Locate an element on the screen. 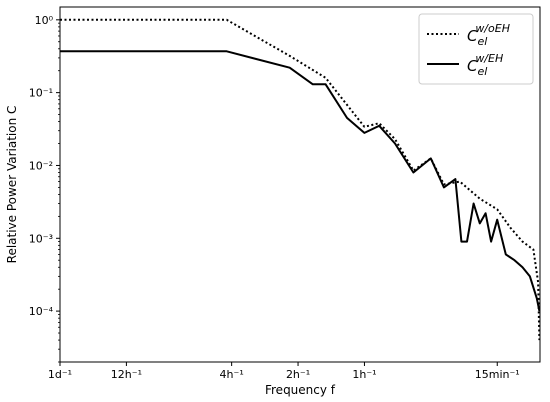 The height and width of the screenshot is (402, 550). legend-entry: Celw/oEH is located at coordinates (488, 35).